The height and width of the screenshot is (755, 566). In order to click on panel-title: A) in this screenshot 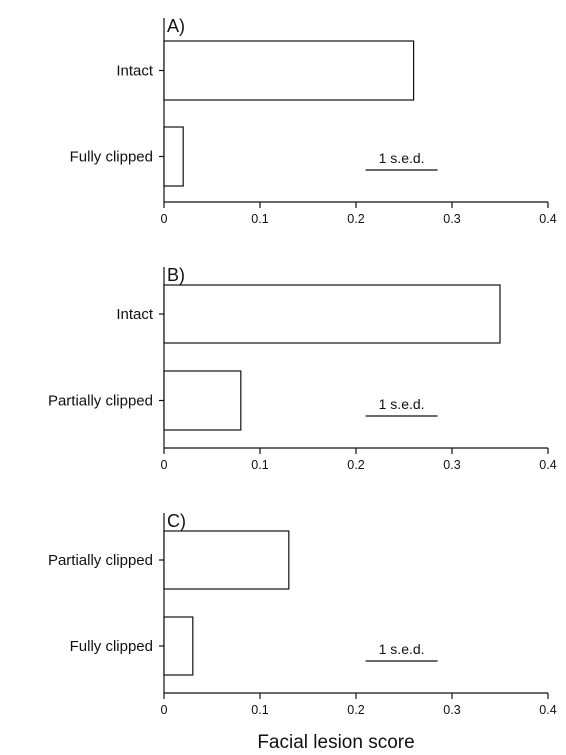, I will do `click(176, 26)`.